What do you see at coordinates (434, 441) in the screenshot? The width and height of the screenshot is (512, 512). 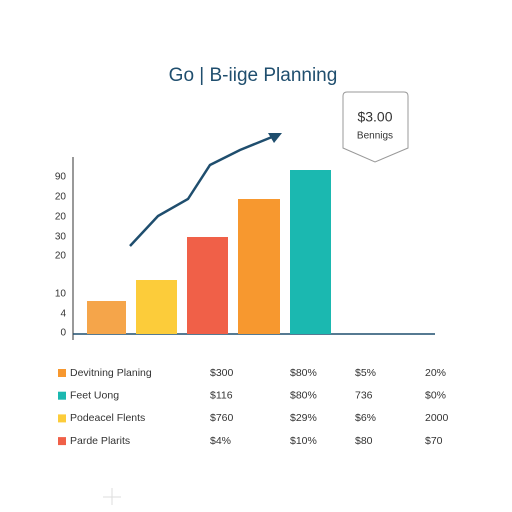 I see `cell: $70` at bounding box center [434, 441].